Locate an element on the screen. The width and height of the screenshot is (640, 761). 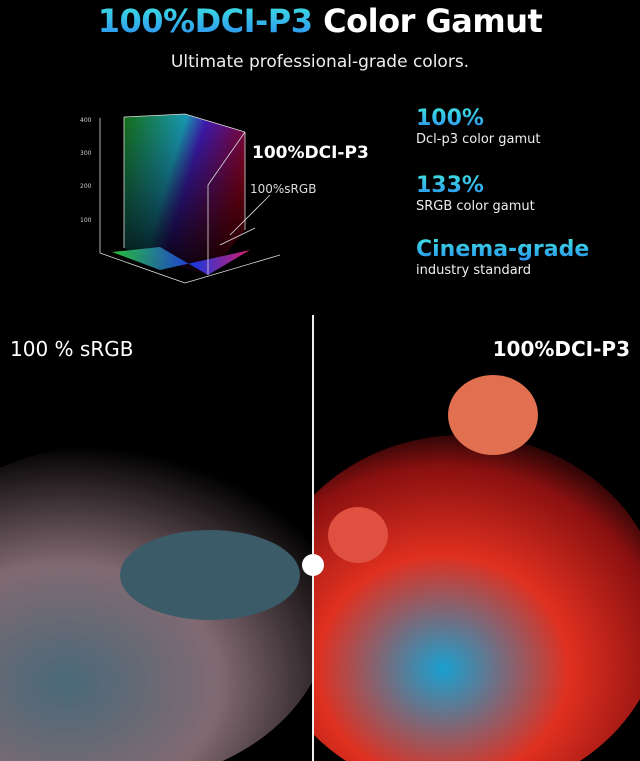
page-title: 100%DCI-P3 Color Gamut is located at coordinates (320, 21).